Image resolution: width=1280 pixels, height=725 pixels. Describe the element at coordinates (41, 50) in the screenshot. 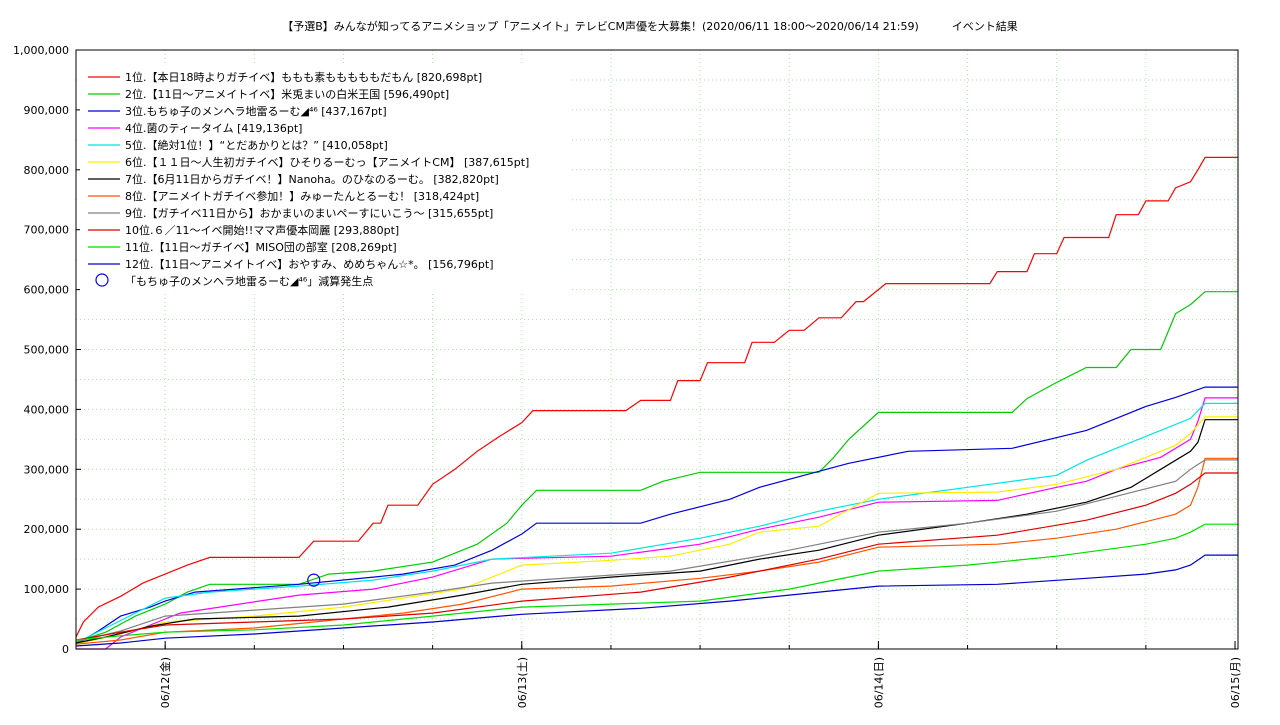

I see `y-tick-label: 1,000,000` at that location.